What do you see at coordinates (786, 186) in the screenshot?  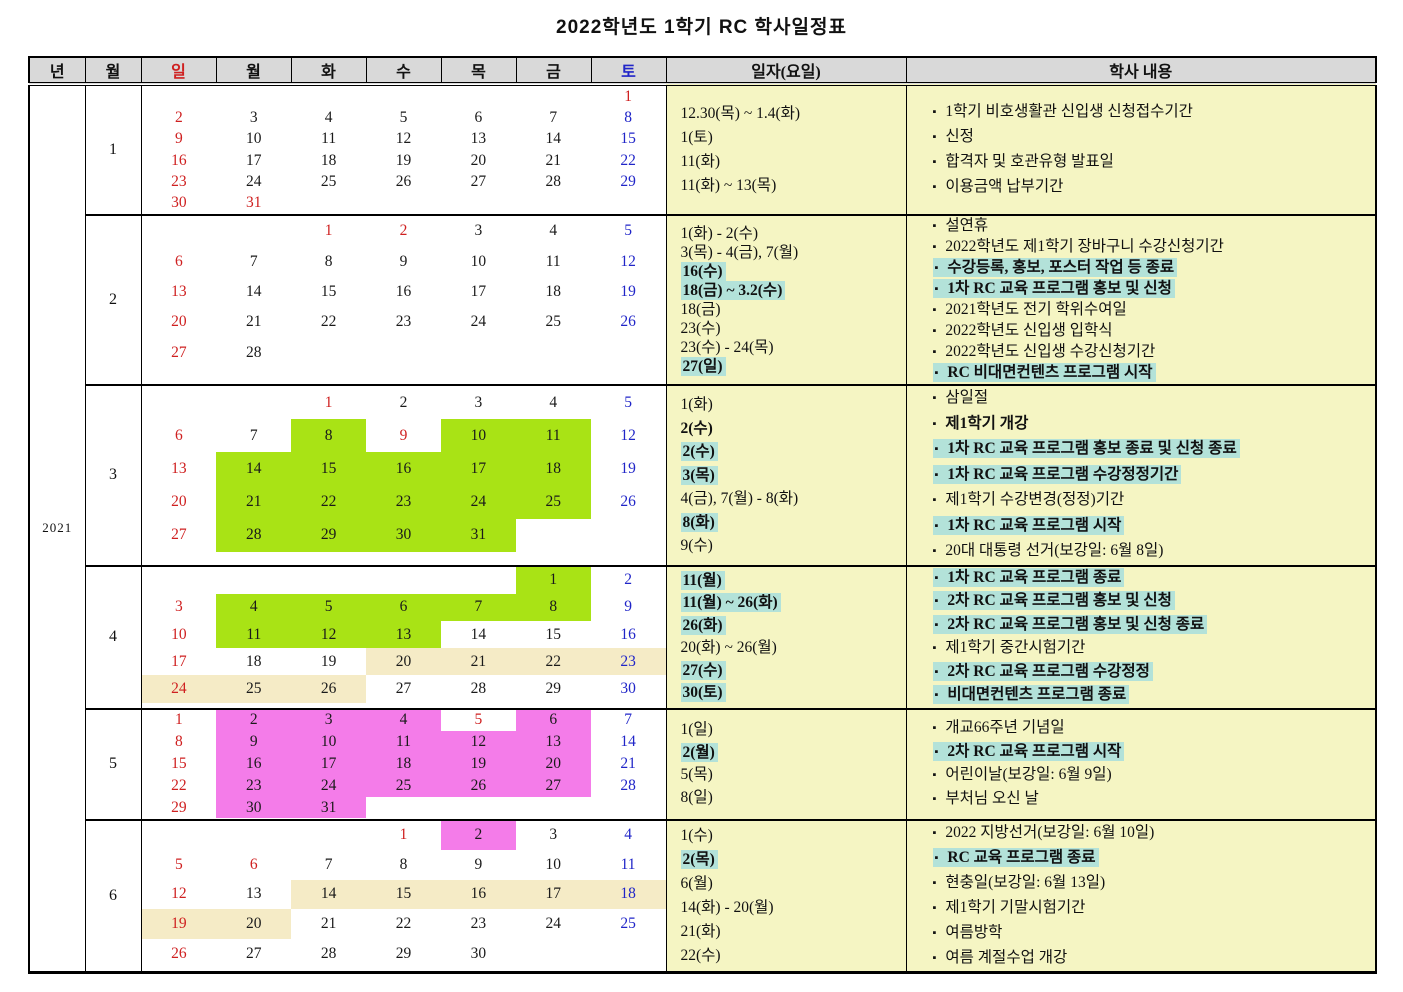 I see `date-entry: 11(화) ~ 13(목)` at bounding box center [786, 186].